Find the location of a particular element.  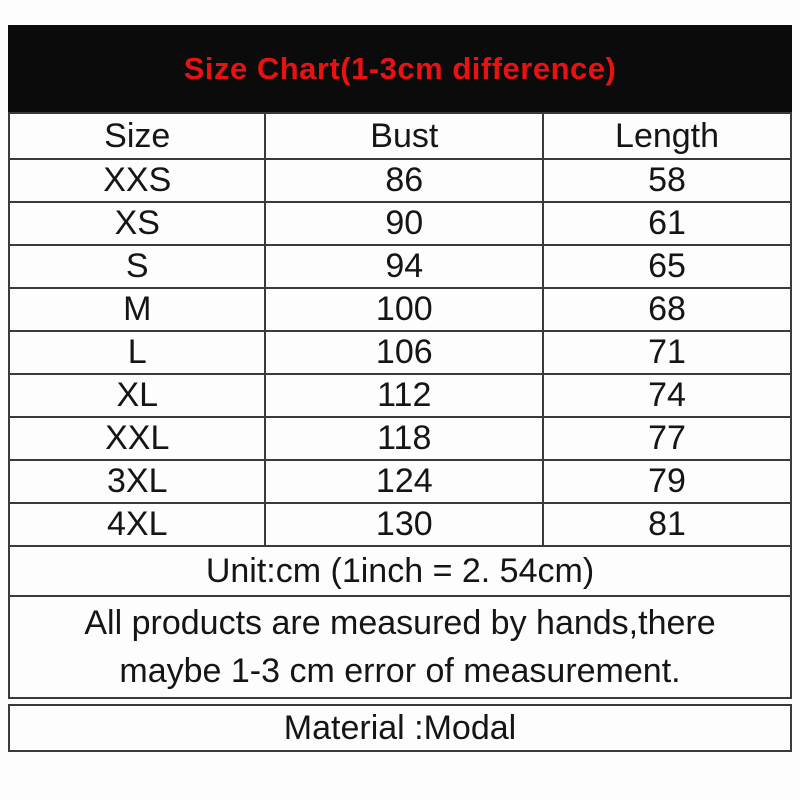

table-row: XXS 86 58 is located at coordinates (399, 180).